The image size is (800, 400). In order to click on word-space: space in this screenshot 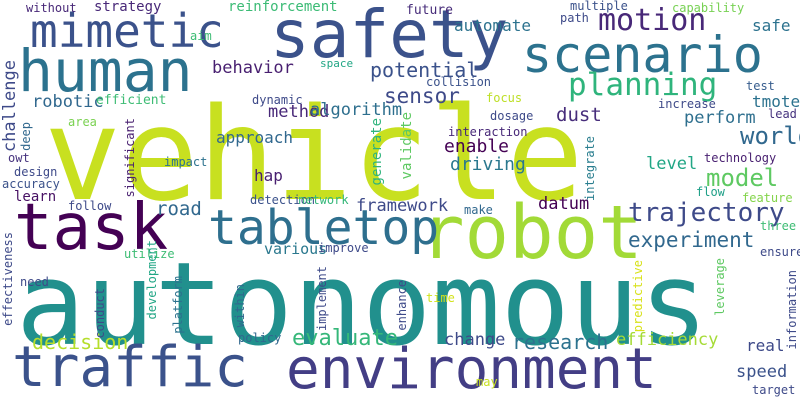, I will do `click(337, 63)`.